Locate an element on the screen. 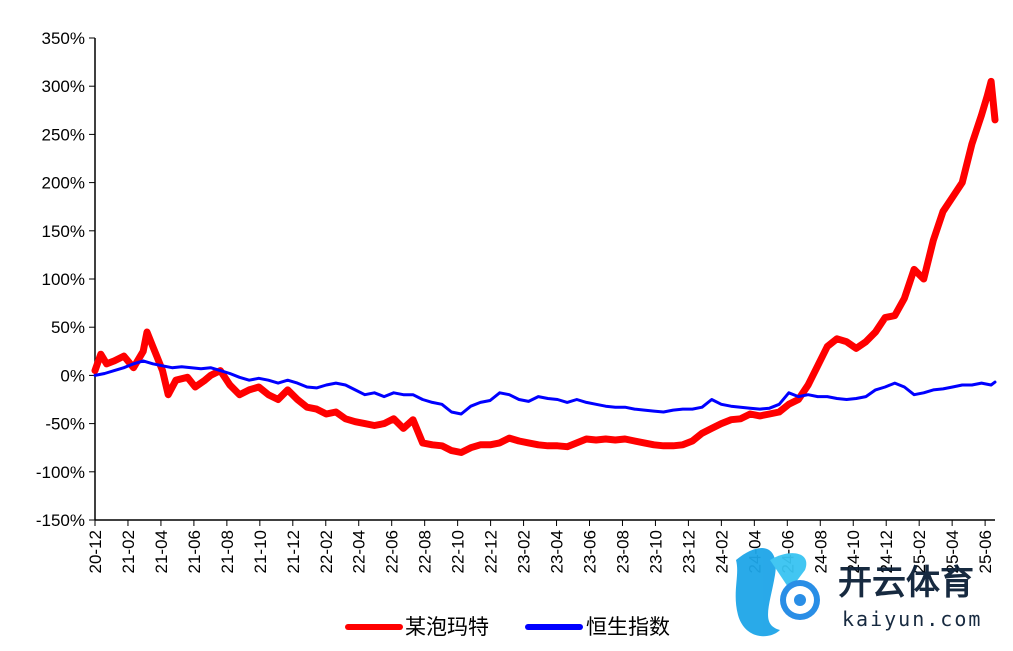  y-tick-label: -50% is located at coordinates (65, 424).